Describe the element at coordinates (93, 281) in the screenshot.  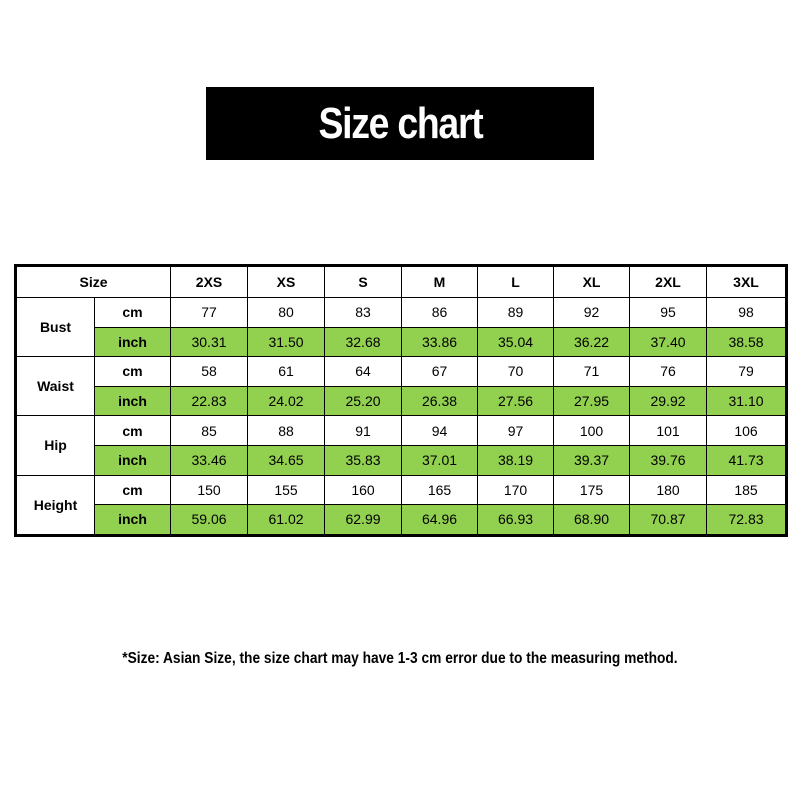
I see `size-header: Size` at that location.